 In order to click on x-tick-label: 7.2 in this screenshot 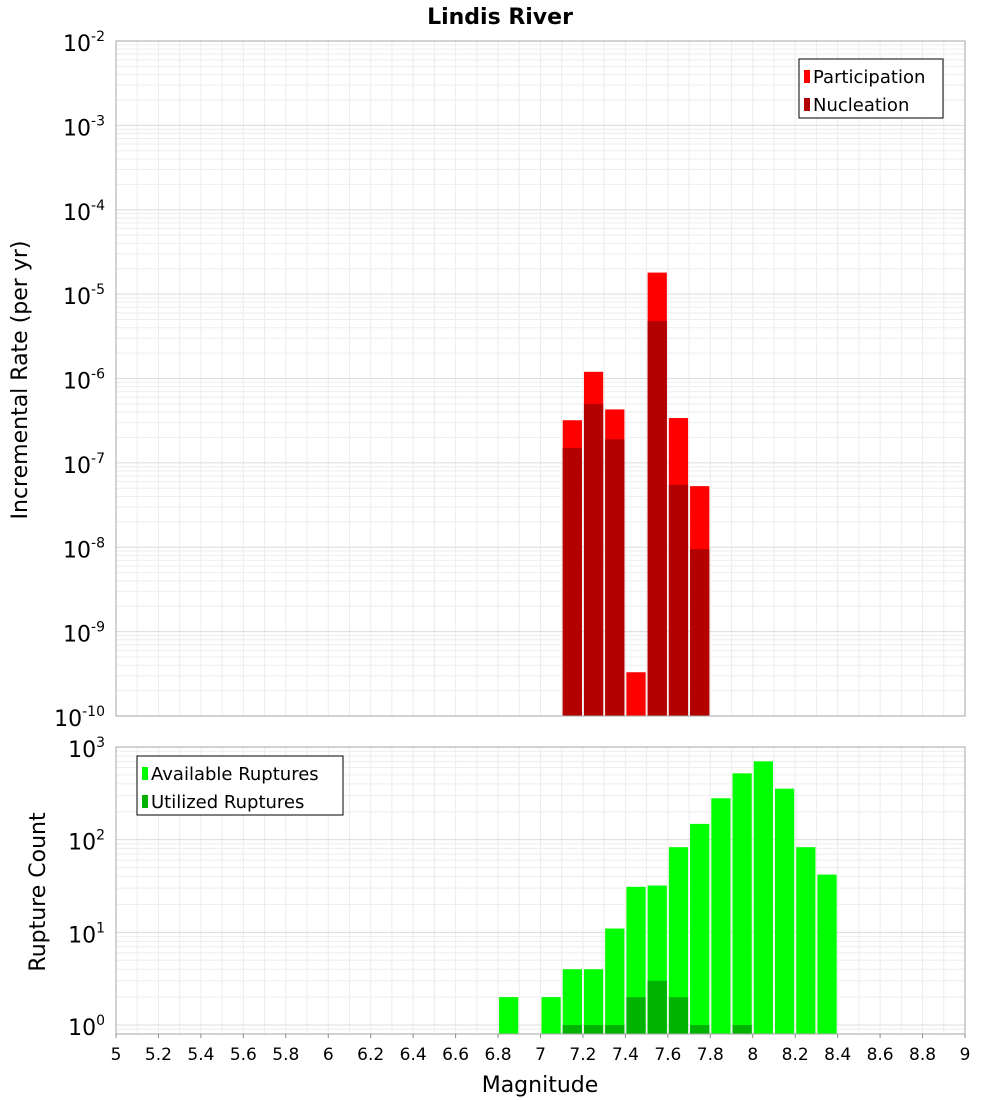, I will do `click(582, 1055)`.